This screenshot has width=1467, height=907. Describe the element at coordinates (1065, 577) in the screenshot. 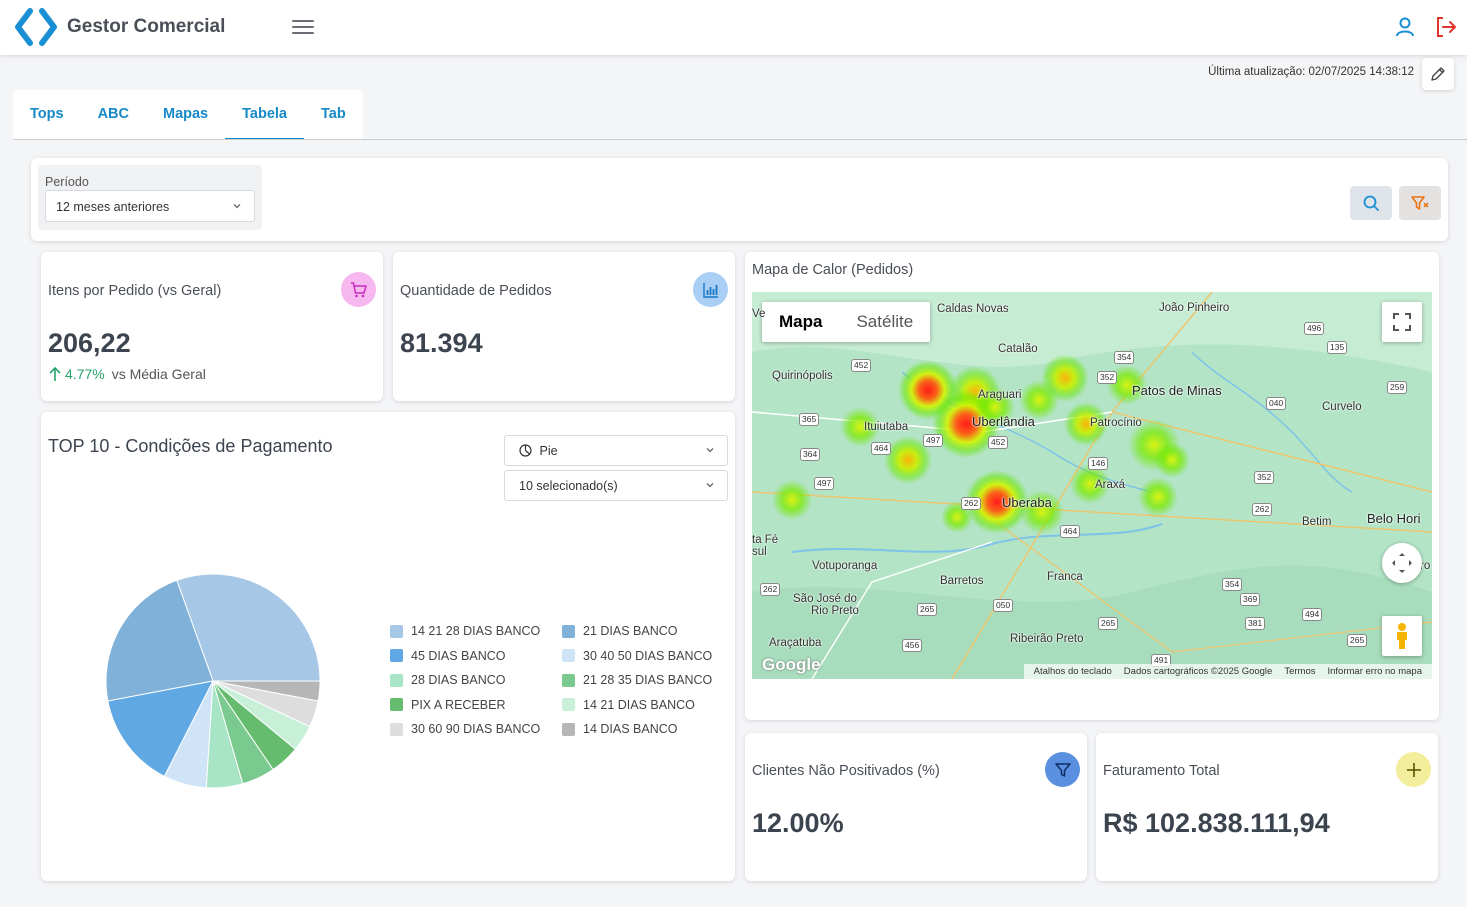

I see `map-city-label: Franca` at that location.